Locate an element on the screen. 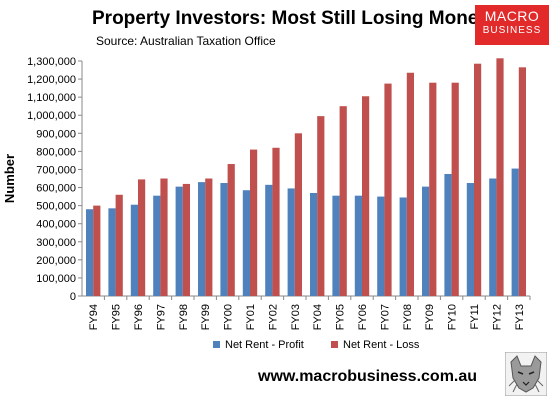 The width and height of the screenshot is (552, 401). bar-profit-fy08 is located at coordinates (403, 246).